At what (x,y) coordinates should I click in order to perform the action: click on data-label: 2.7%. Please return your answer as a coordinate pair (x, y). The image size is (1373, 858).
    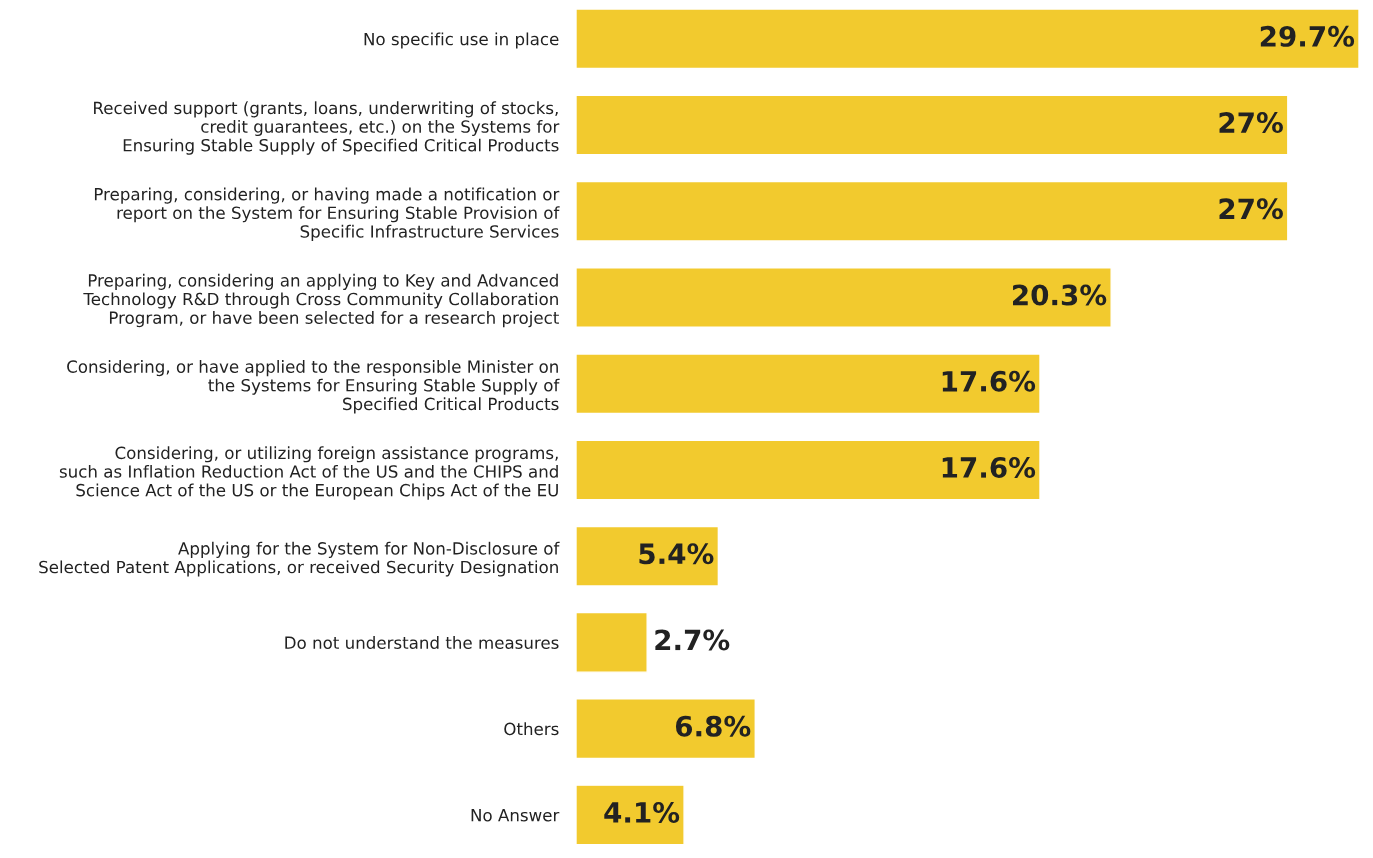
    Looking at the image, I should click on (692, 640).